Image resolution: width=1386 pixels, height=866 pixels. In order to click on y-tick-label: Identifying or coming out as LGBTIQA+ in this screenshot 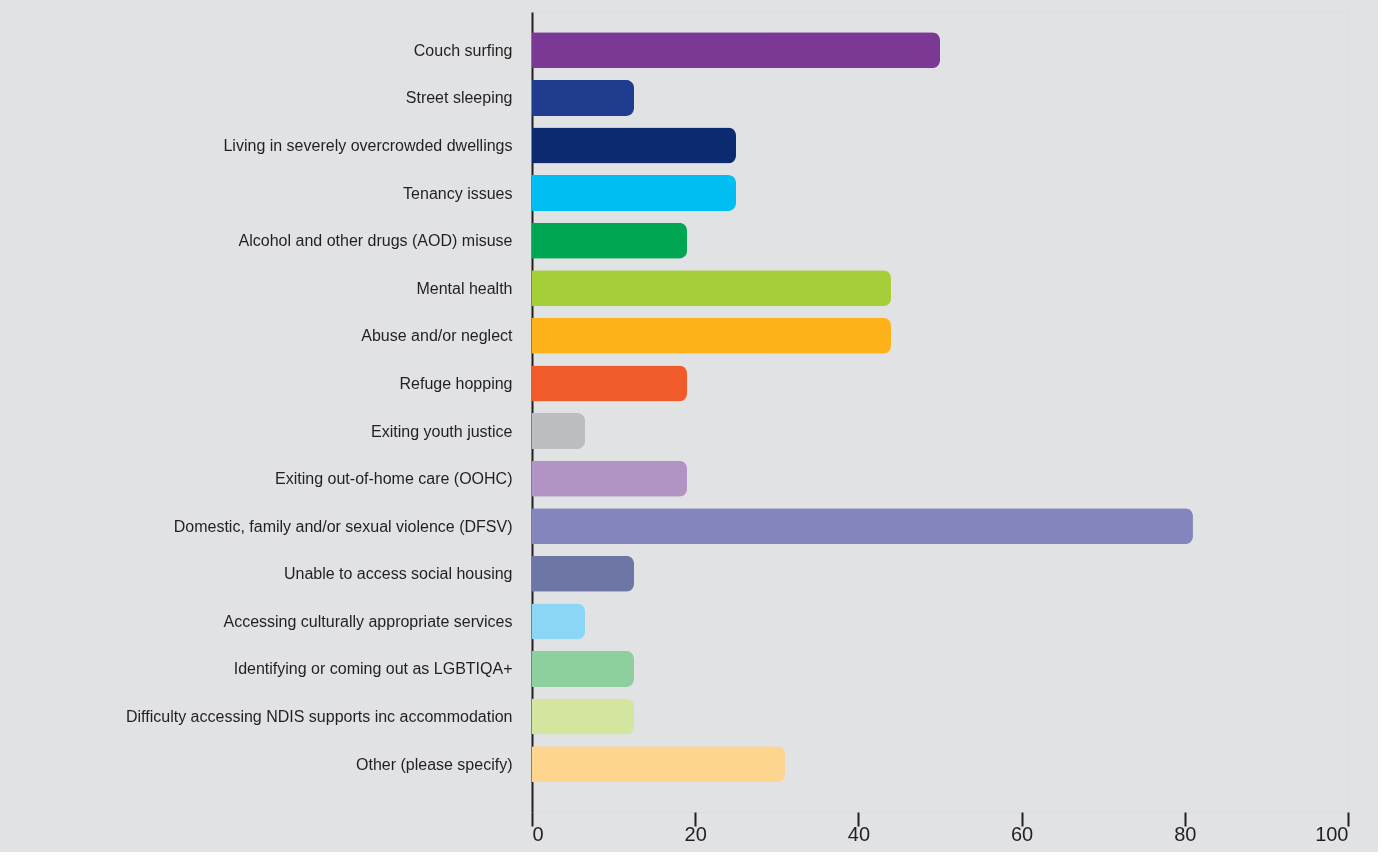, I will do `click(373, 669)`.